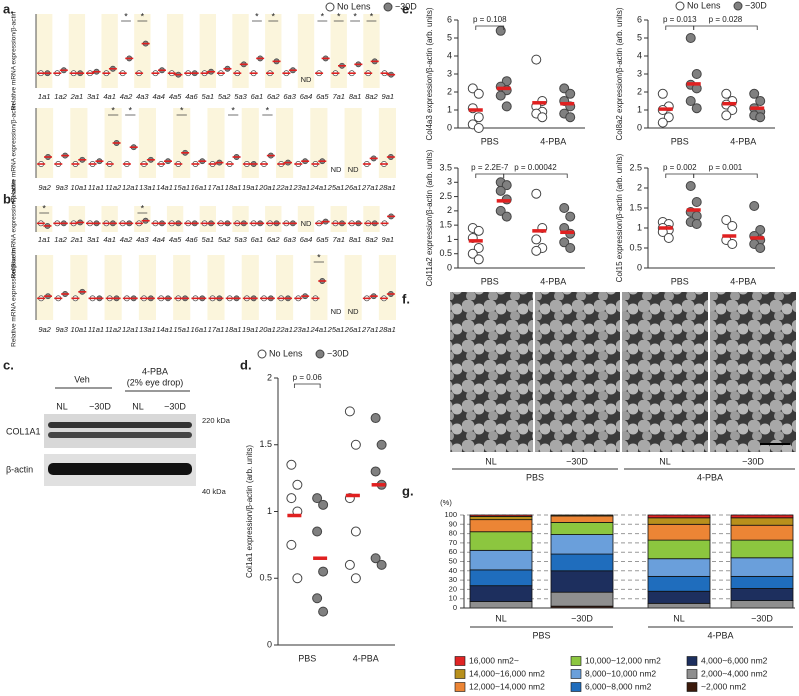  I want to click on y-axis-label: Col4a3 expression/β-actin (arb. units), so click(429, 73).